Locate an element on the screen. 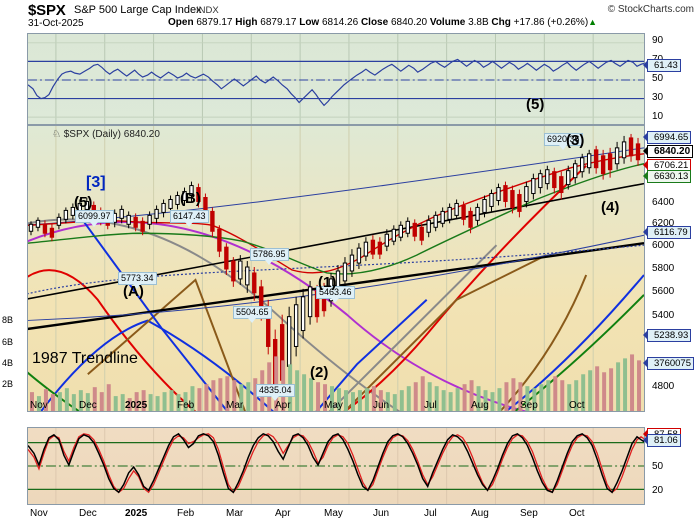 Image resolution: width=700 pixels, height=530 pixels. chg-label: Chg is located at coordinates (501, 22).